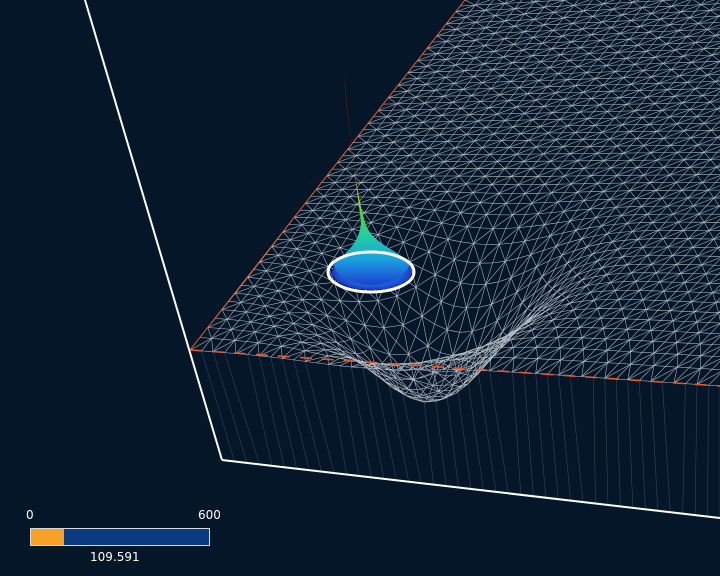  What do you see at coordinates (371, 272) in the screenshot?
I see `spike-ring` at bounding box center [371, 272].